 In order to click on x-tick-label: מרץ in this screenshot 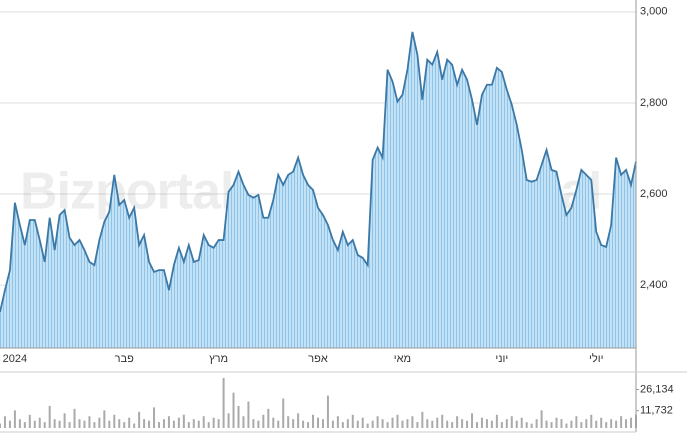, I will do `click(218, 359)`.